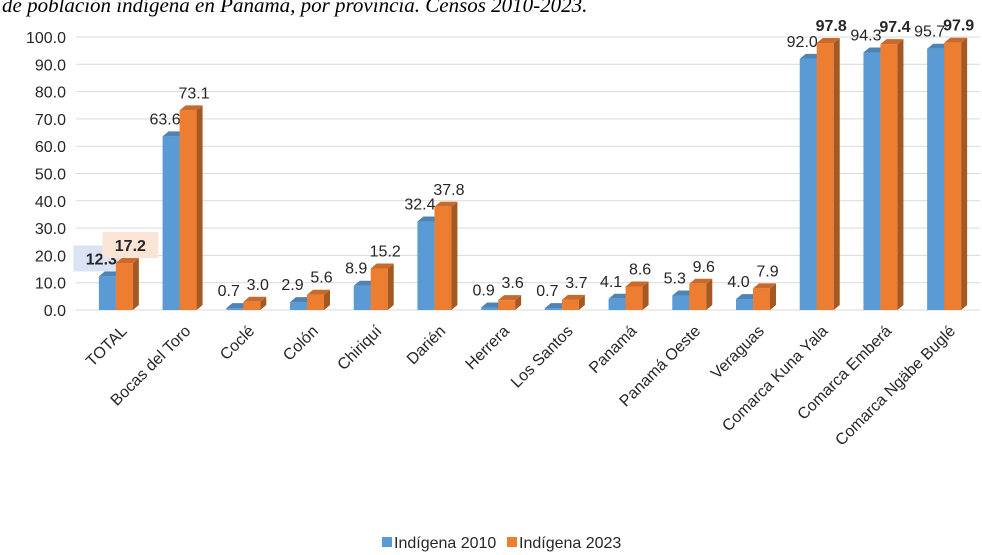  What do you see at coordinates (229, 291) in the screenshot?
I see `data-label: 0.7` at bounding box center [229, 291].